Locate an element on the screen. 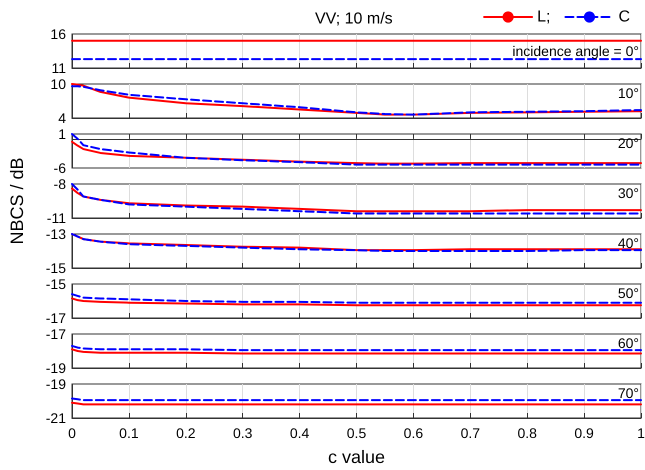  x-tick-label: 0.7 is located at coordinates (470, 433).